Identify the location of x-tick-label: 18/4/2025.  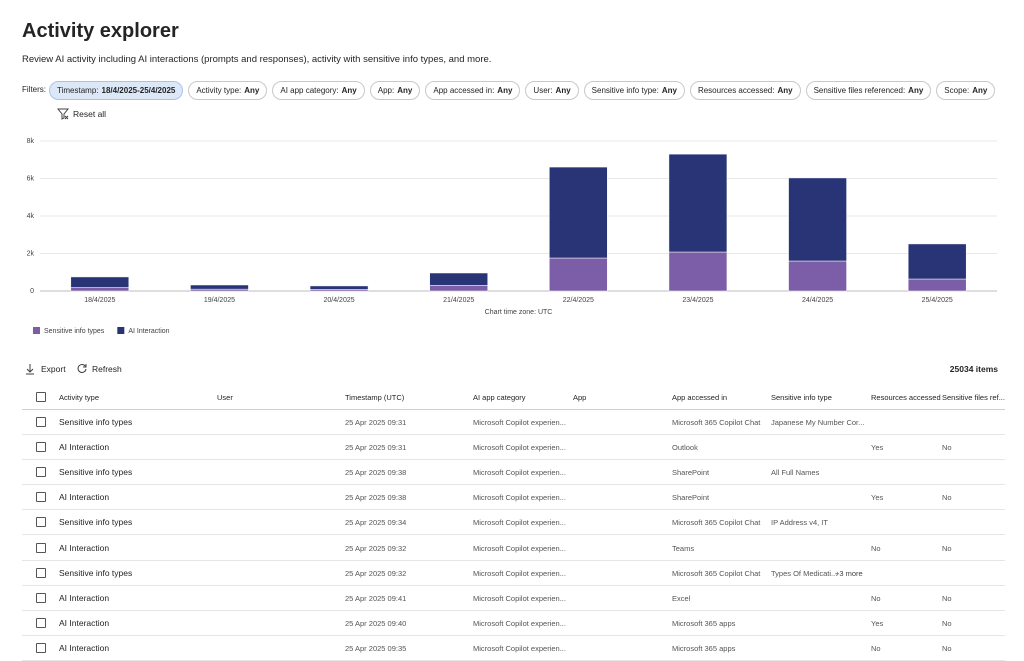
(99, 300).